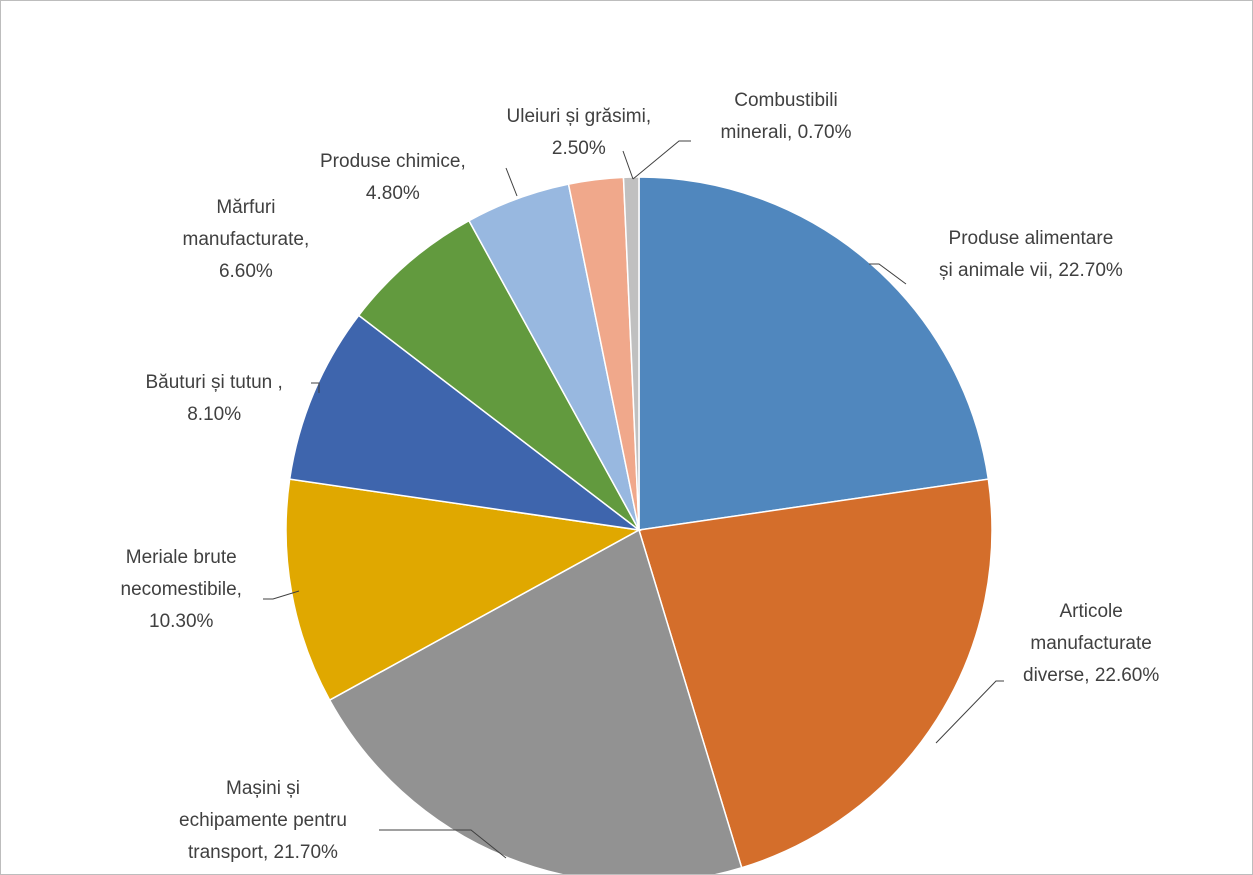 The height and width of the screenshot is (875, 1253). I want to click on label-category: Băuturi și tutun, so click(211, 382).